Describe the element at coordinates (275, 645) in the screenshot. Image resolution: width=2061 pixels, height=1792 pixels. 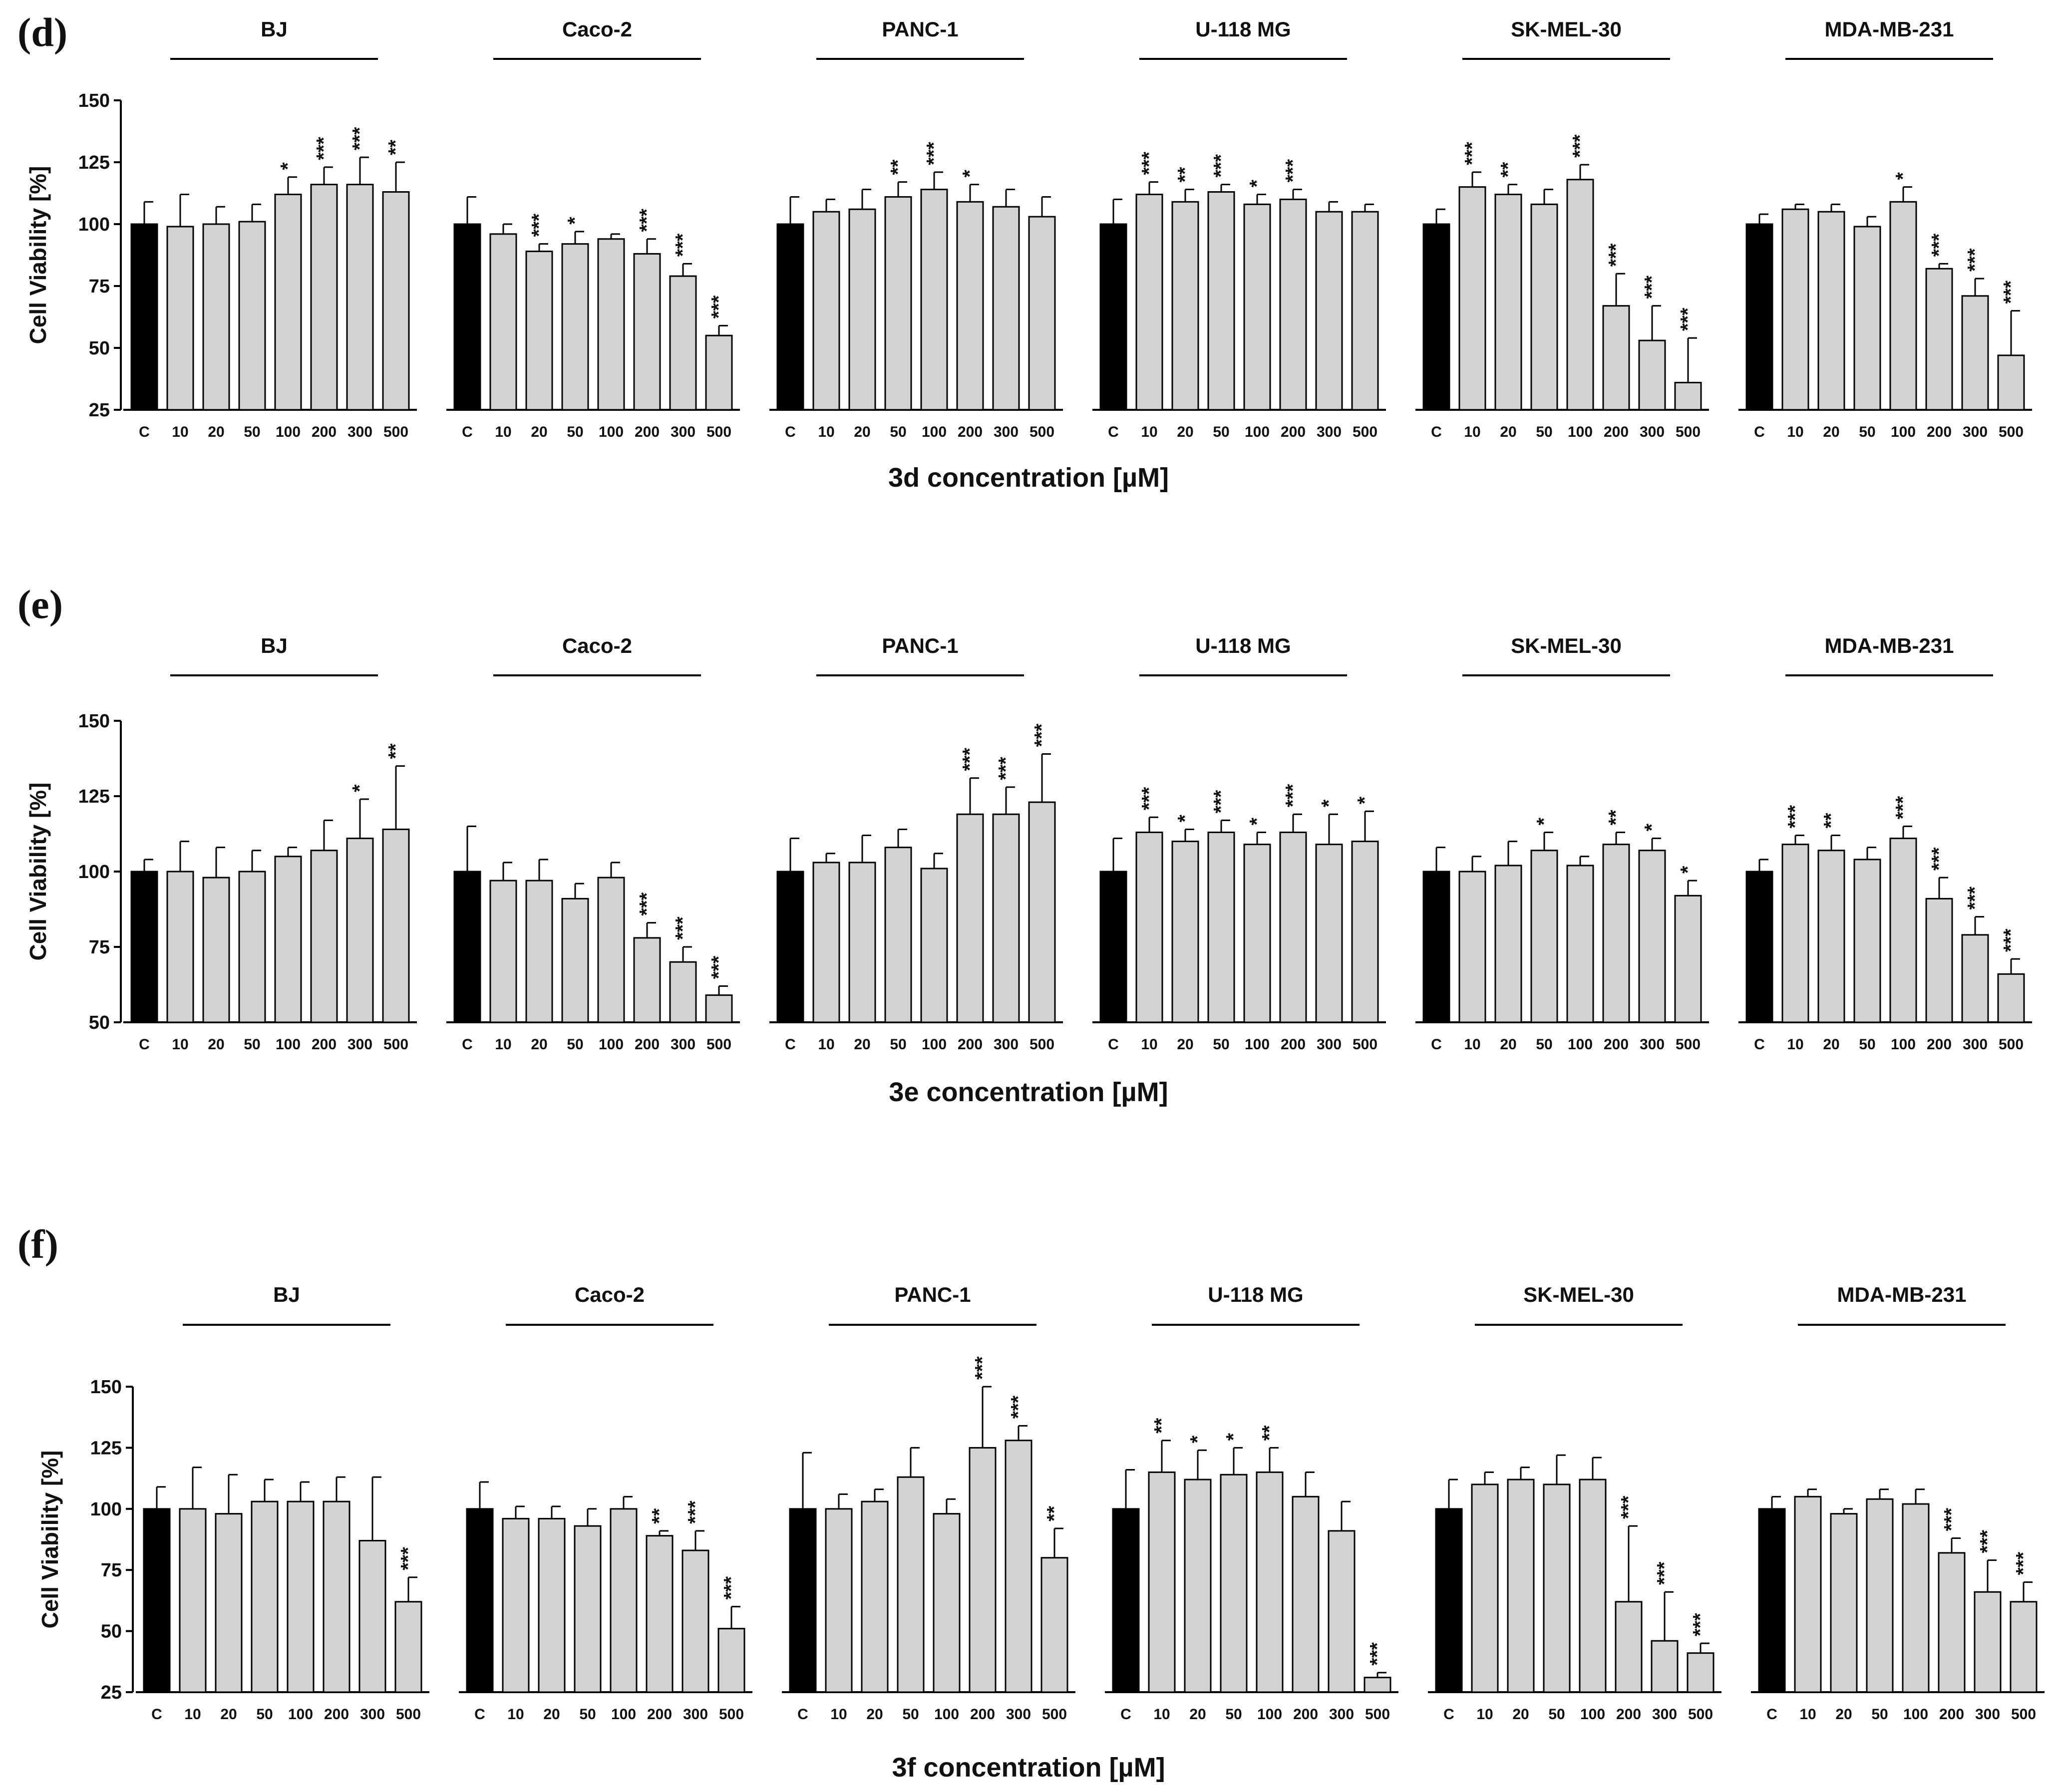
I see `panel-e-group-title: BJ` at that location.